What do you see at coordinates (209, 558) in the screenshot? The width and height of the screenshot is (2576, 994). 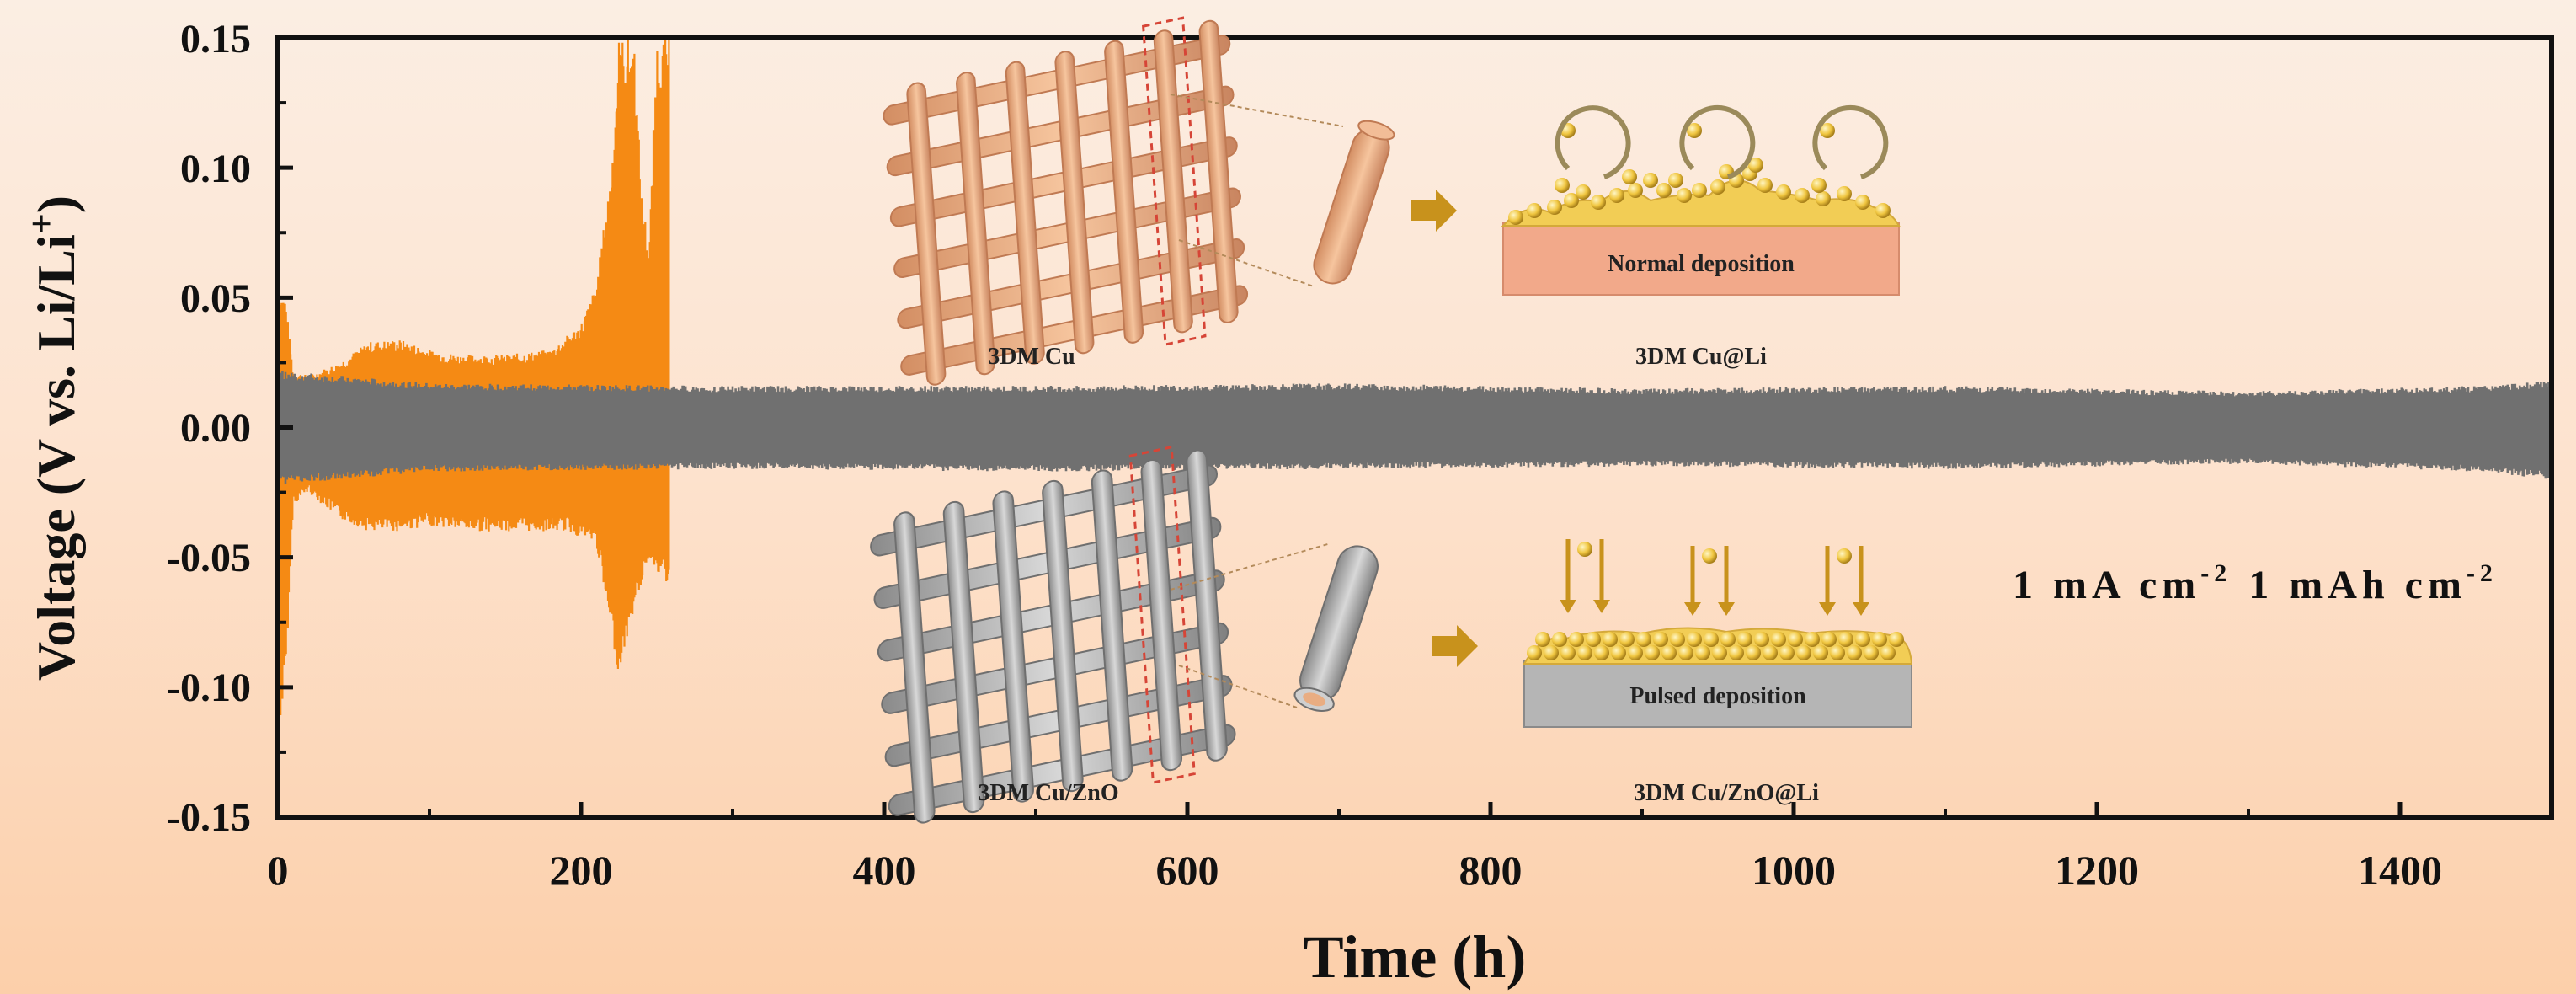 I see `y-tick-label: -0.05` at bounding box center [209, 558].